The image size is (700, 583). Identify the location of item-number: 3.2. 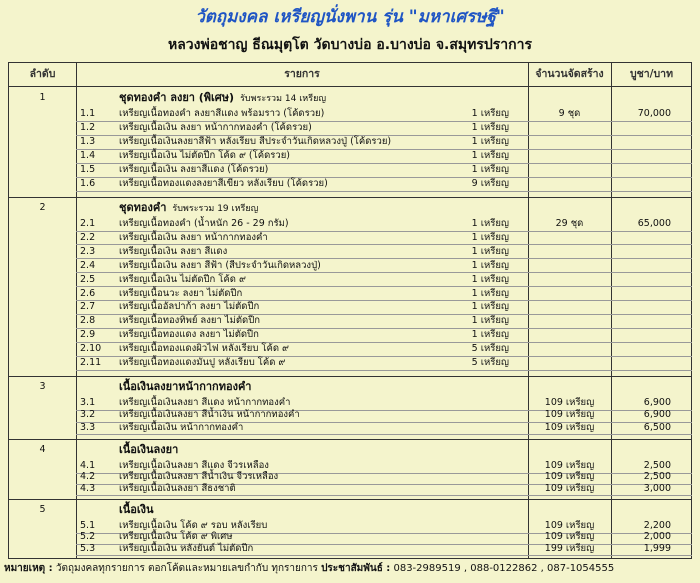
(88, 415).